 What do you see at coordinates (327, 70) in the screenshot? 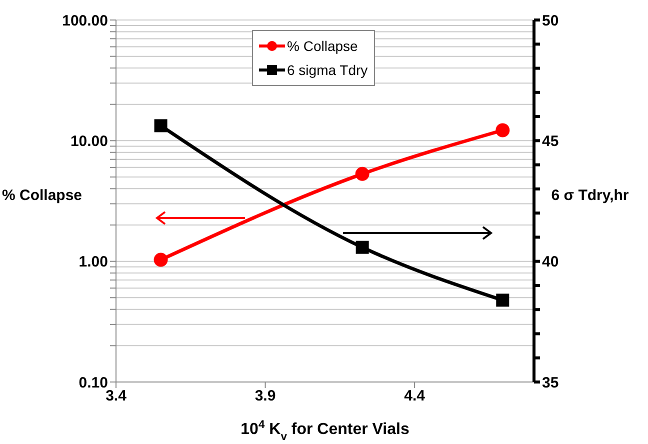
I see `legend-label: 6 sigma Tdry` at bounding box center [327, 70].